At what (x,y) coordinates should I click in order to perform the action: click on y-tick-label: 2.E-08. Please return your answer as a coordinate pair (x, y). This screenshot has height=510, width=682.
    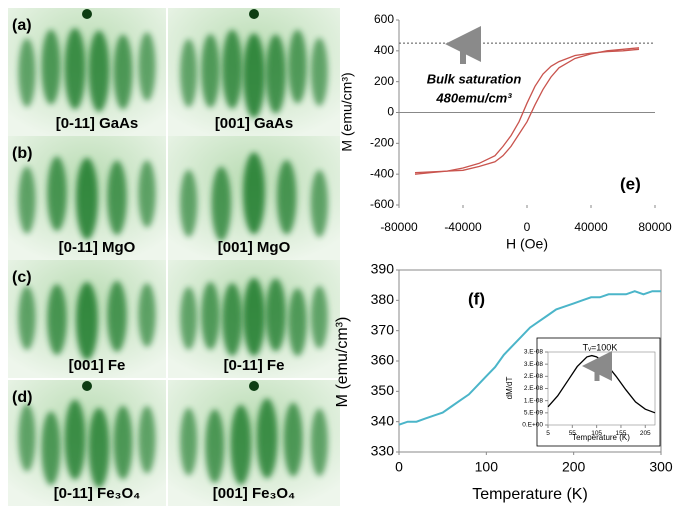
    Looking at the image, I should click on (534, 376).